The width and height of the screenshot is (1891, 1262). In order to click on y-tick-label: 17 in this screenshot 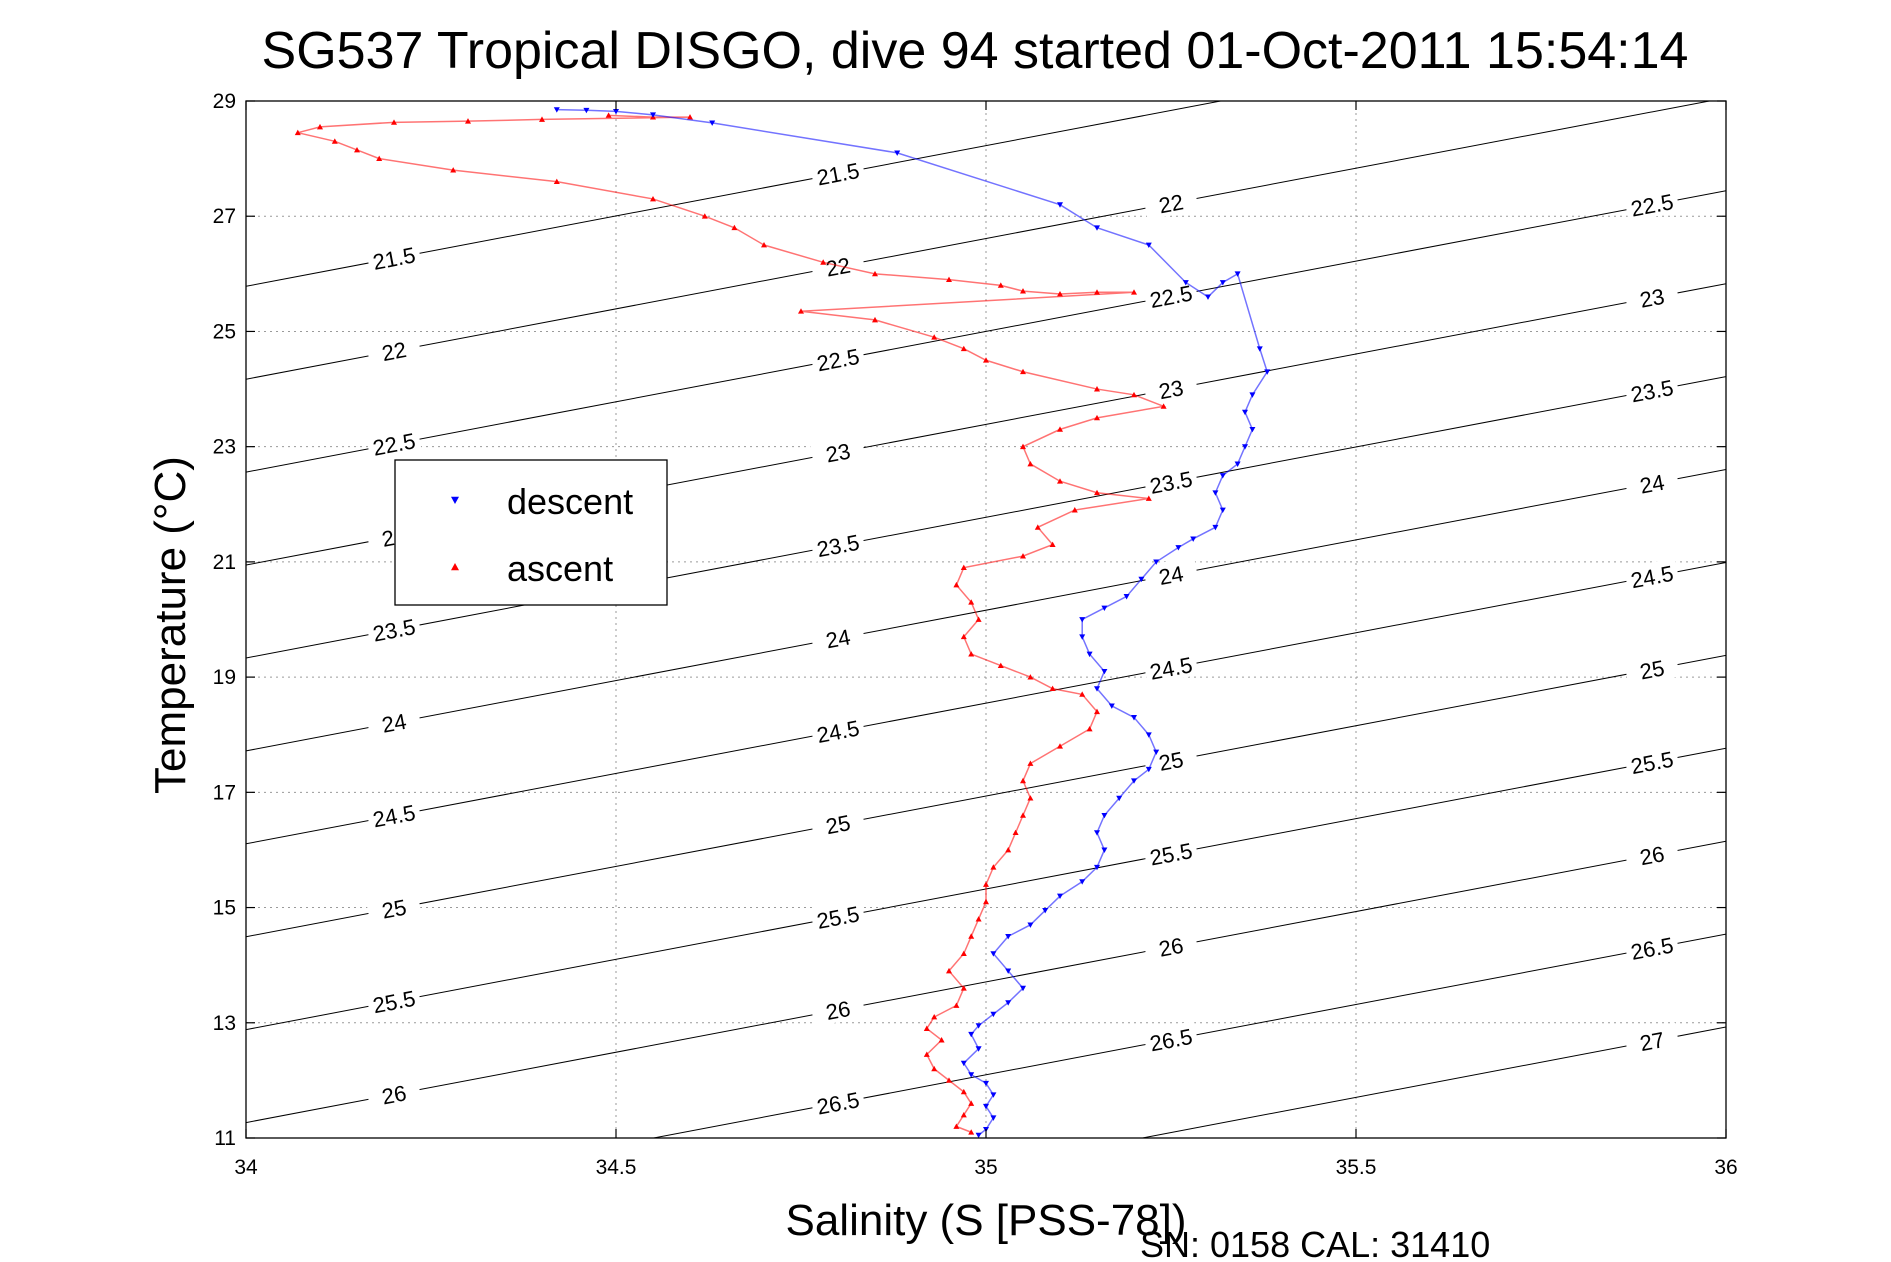, I will do `click(224, 792)`.